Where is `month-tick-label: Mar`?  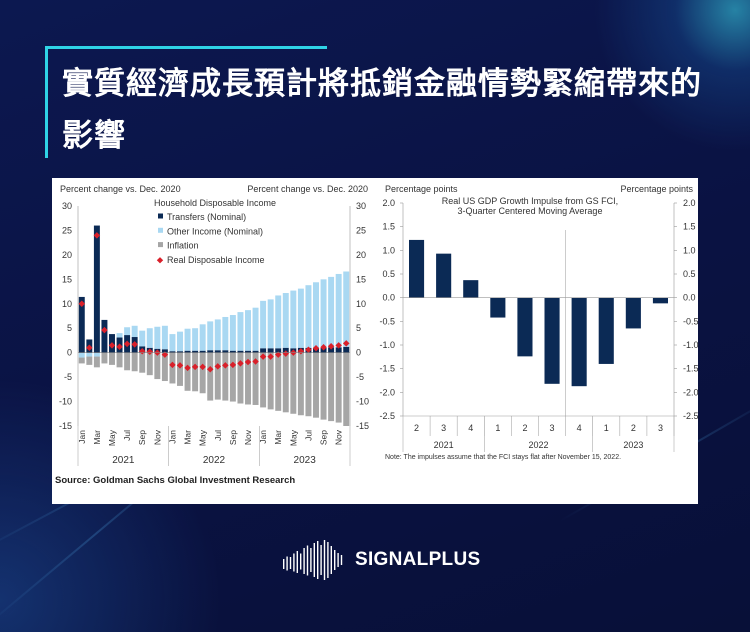
month-tick-label: Mar is located at coordinates (188, 437).